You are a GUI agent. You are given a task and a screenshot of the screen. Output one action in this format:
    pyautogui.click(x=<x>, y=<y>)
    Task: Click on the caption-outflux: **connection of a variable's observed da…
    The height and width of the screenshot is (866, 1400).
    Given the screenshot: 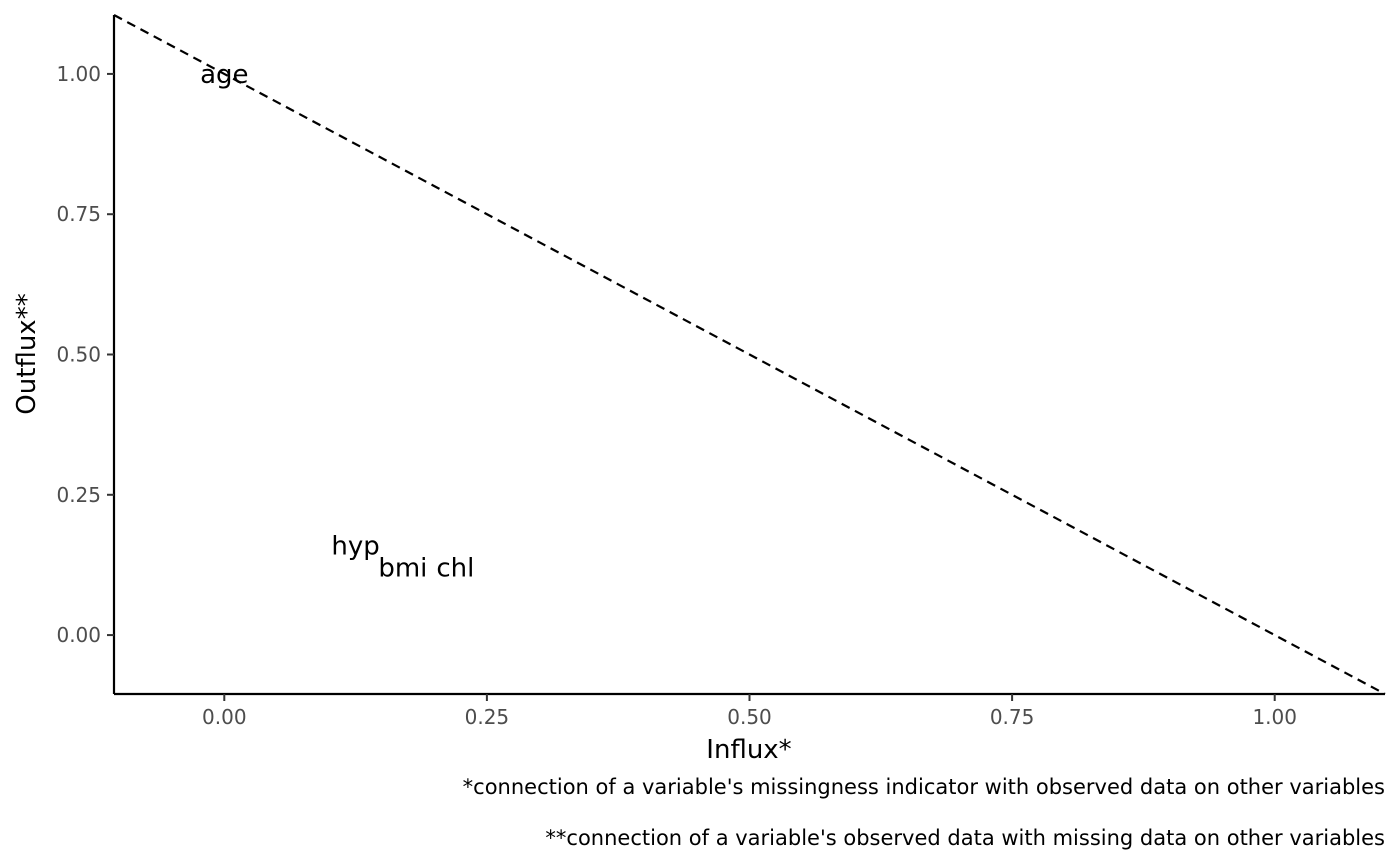 What is the action you would take?
    pyautogui.click(x=965, y=838)
    